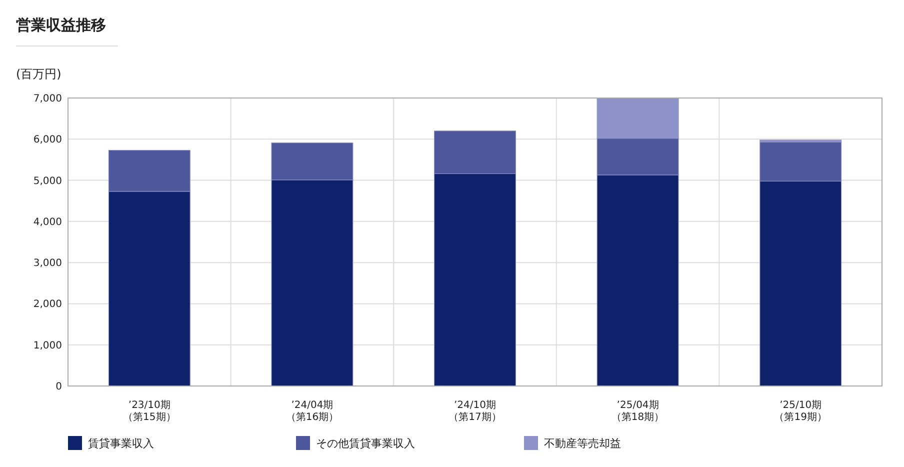 Image resolution: width=904 pixels, height=467 pixels. I want to click on y-tick-label: 1,000, so click(47, 346).